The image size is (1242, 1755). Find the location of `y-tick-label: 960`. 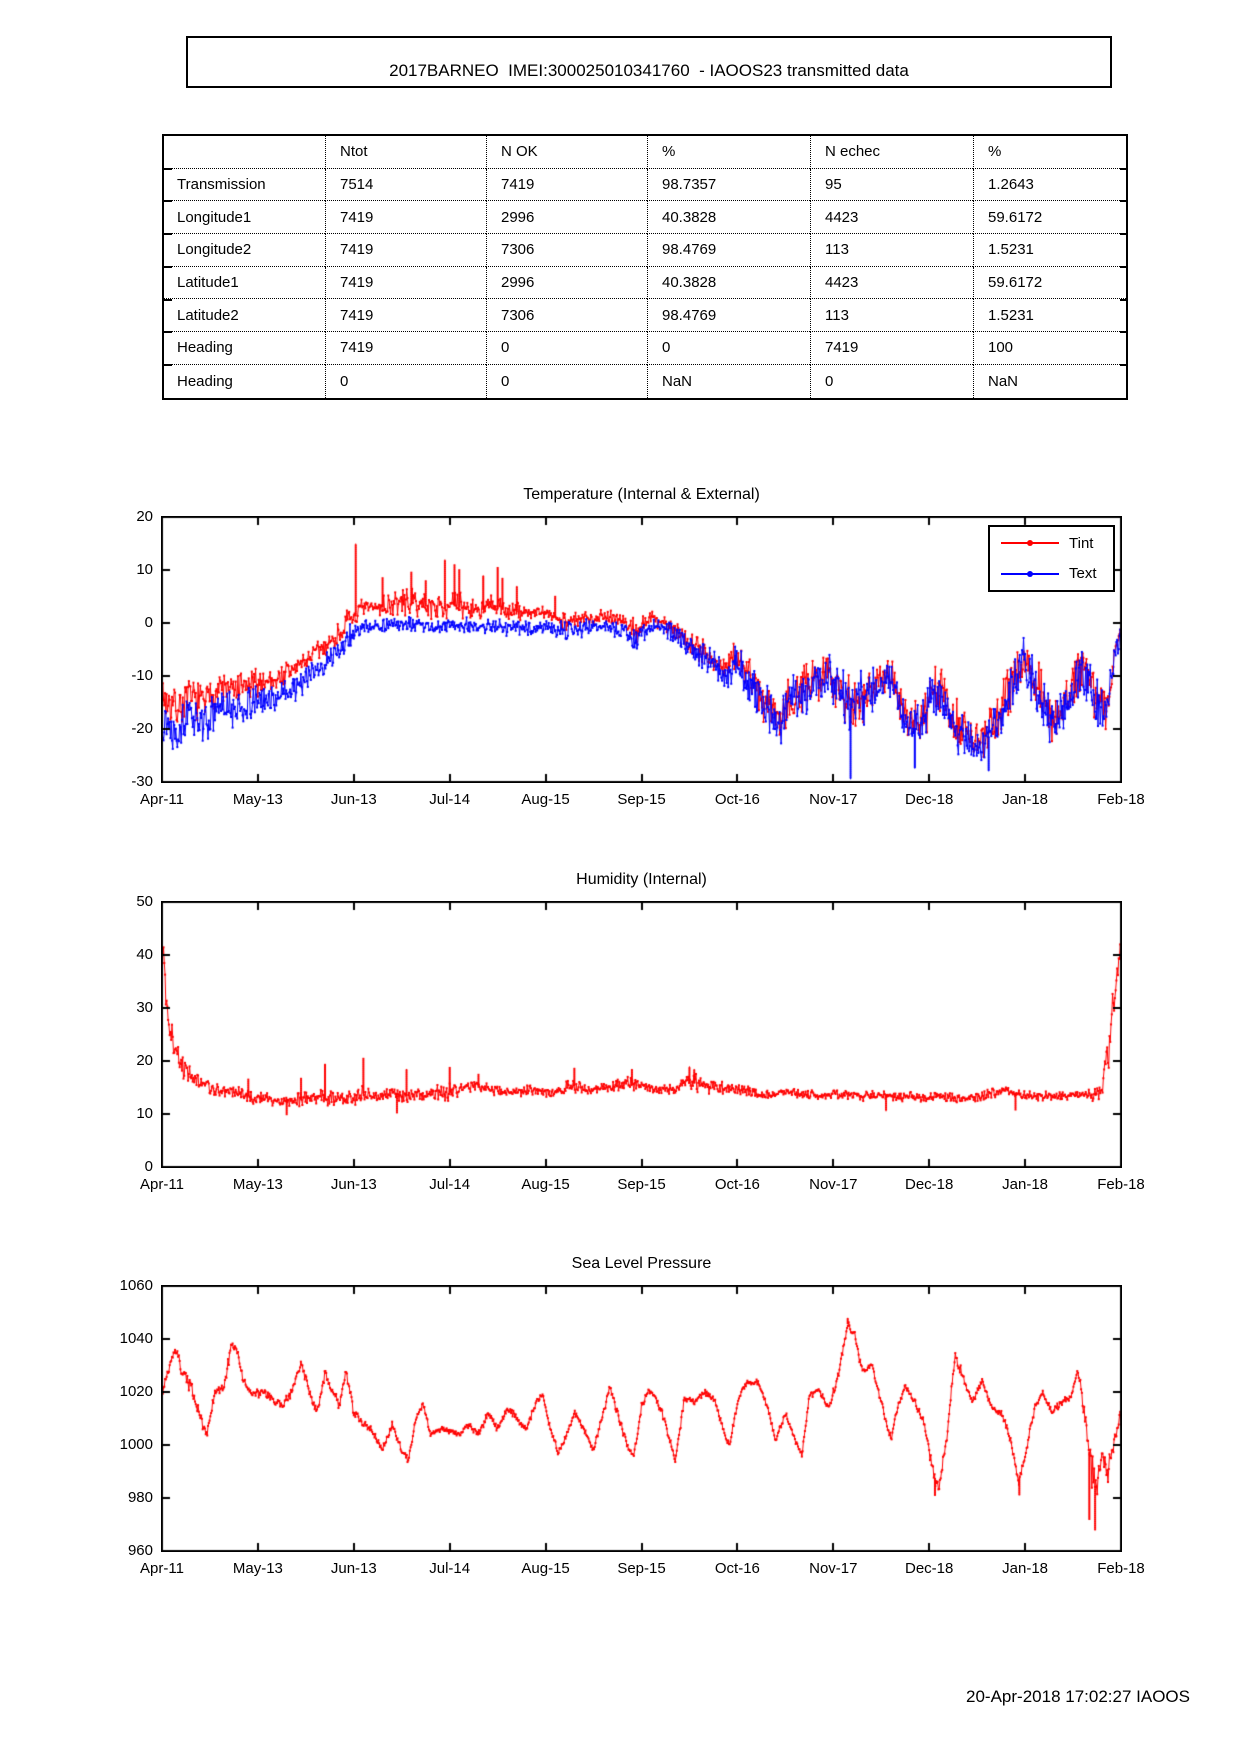

y-tick-label: 960 is located at coordinates (140, 1550).